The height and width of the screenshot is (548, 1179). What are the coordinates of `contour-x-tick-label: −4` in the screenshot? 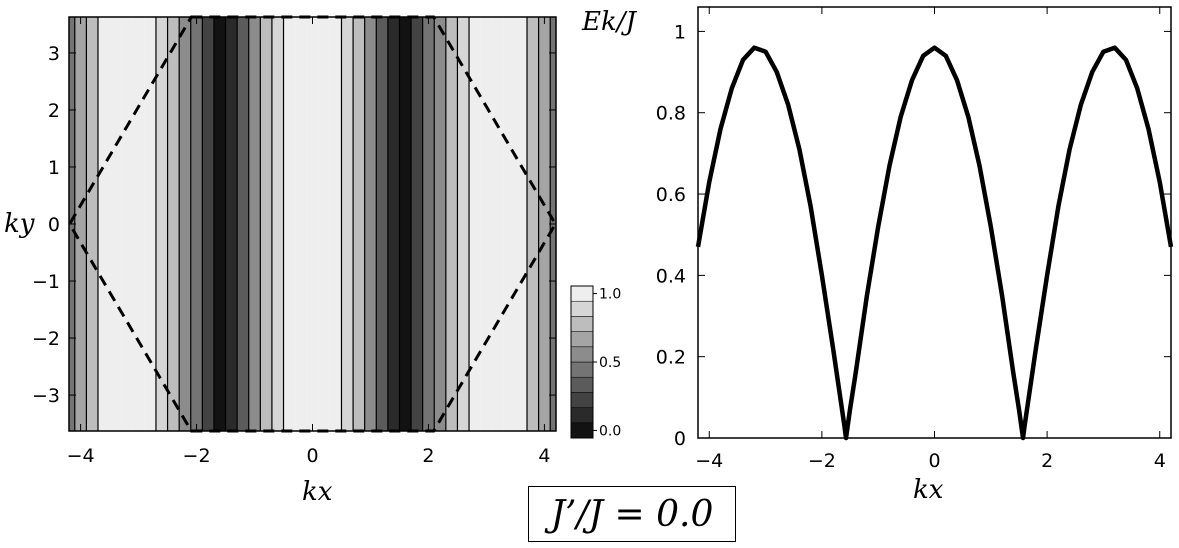 It's located at (81, 456).